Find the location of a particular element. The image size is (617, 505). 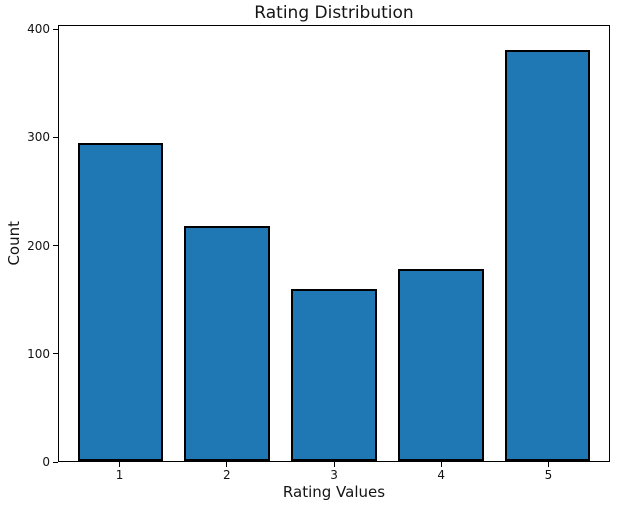

x-tick-slot: 4 is located at coordinates (441, 472).